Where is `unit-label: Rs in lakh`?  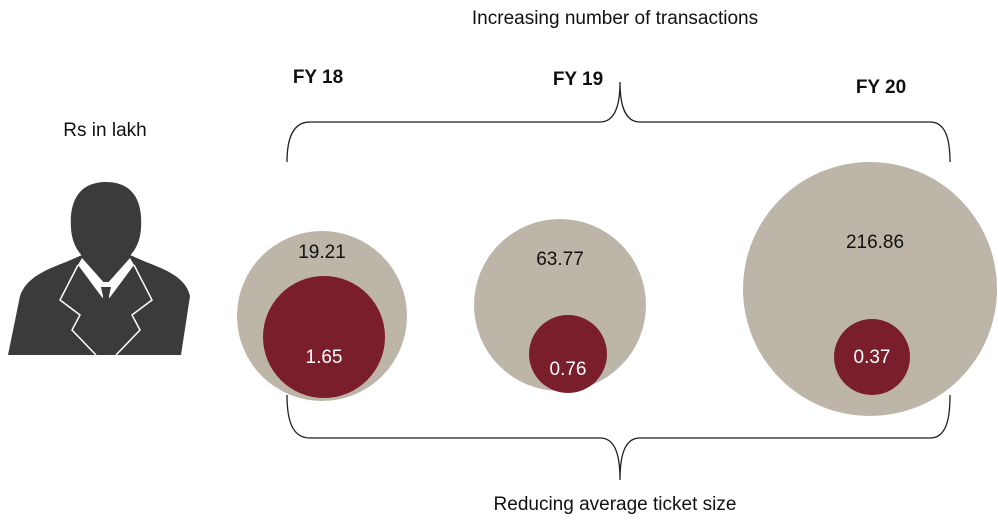
unit-label: Rs in lakh is located at coordinates (104, 130).